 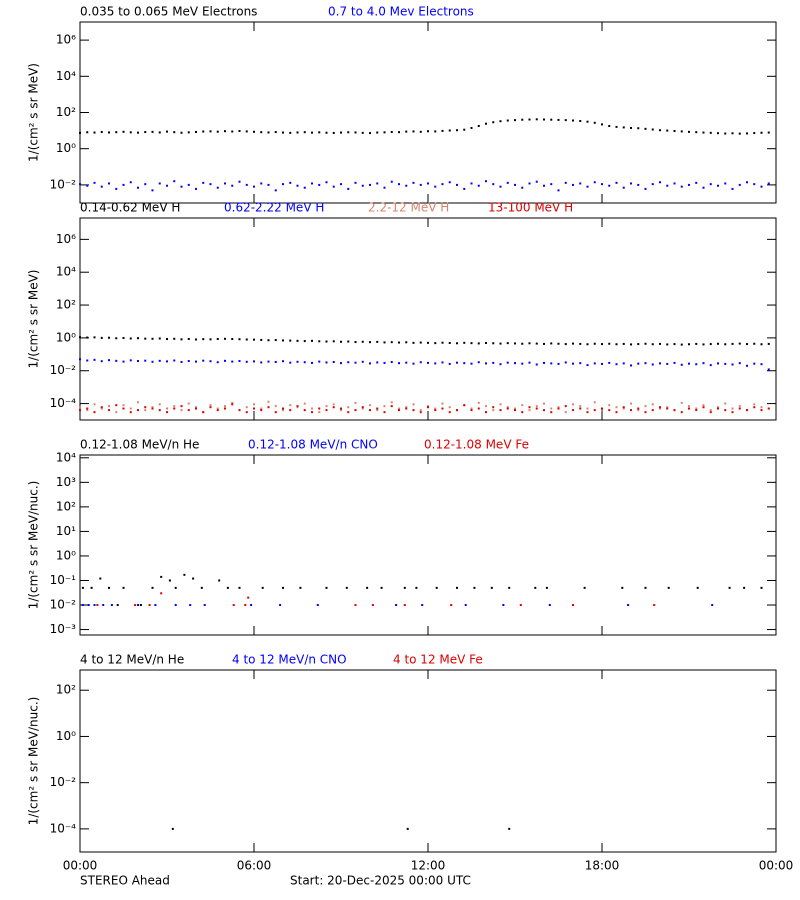 I want to click on y-tick-label: 10⁻², so click(x=63, y=782).